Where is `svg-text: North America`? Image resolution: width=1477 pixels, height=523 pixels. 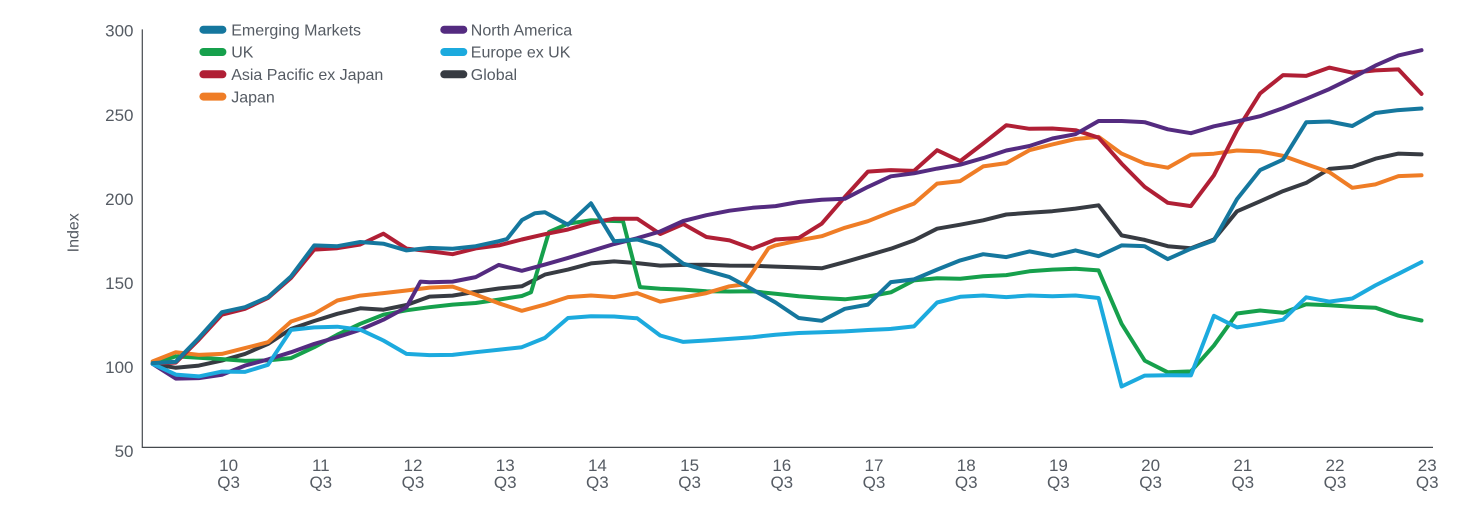
svg-text: North America is located at coordinates (521, 30).